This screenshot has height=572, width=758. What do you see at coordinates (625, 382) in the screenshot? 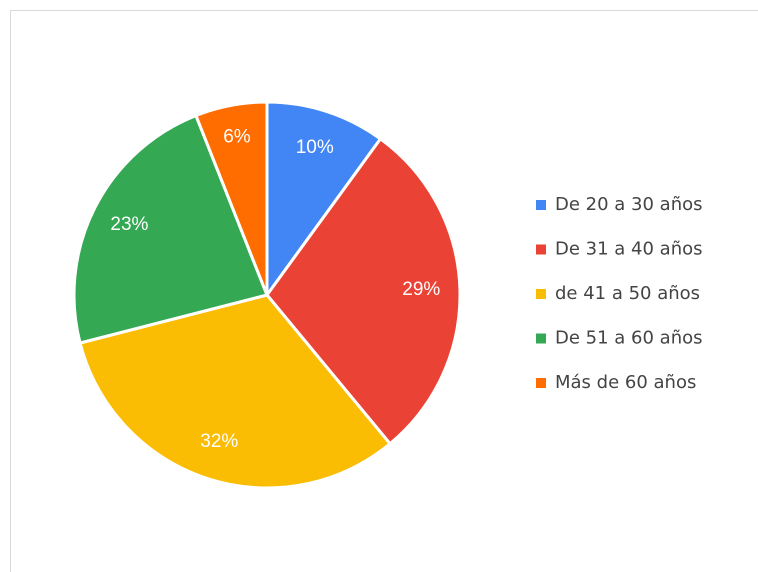
I see `legend-label: Más de 60 años` at bounding box center [625, 382].